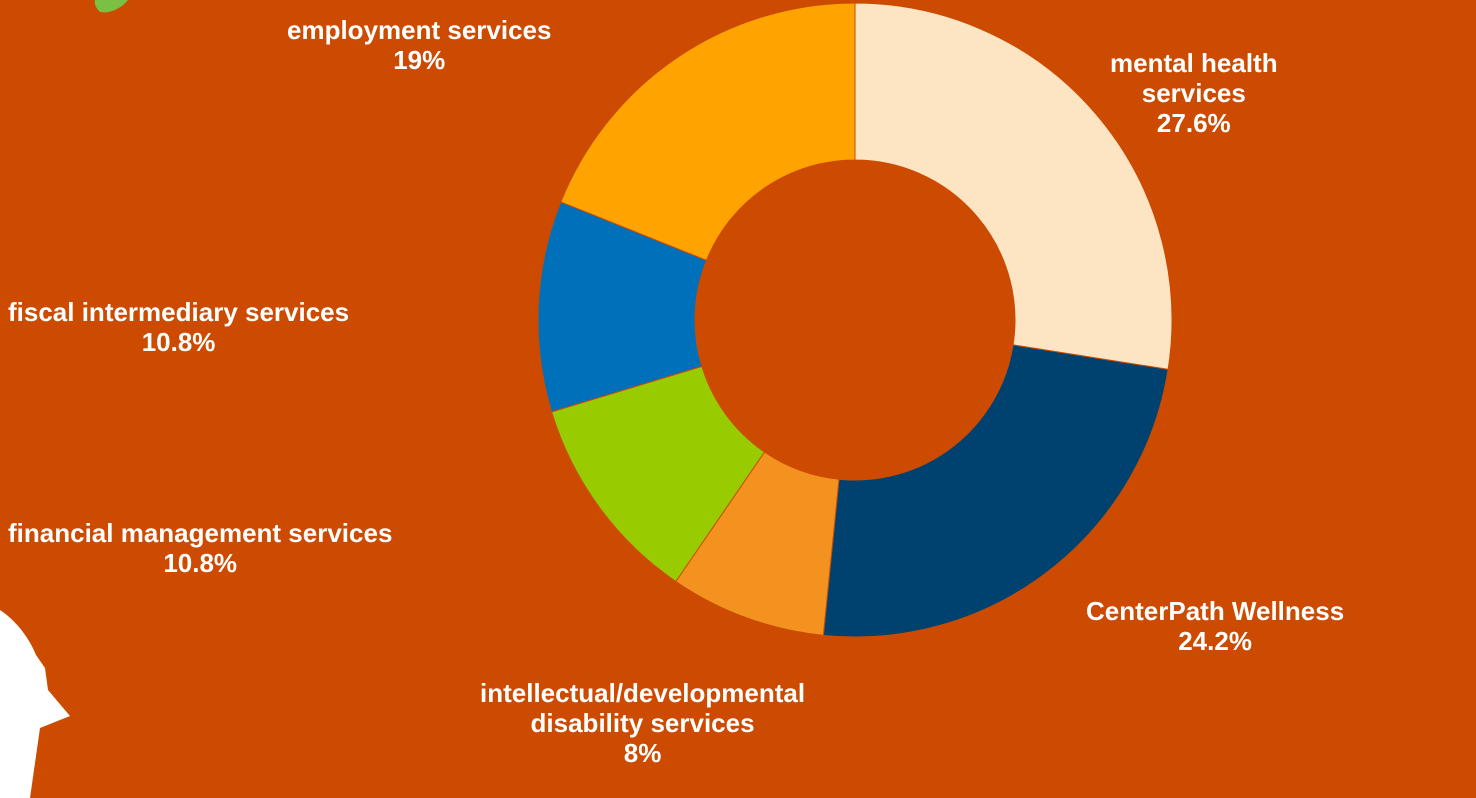 The image size is (1476, 798). Describe the element at coordinates (1215, 611) in the screenshot. I see `slice-name-line: CenterPath Wellness` at that location.